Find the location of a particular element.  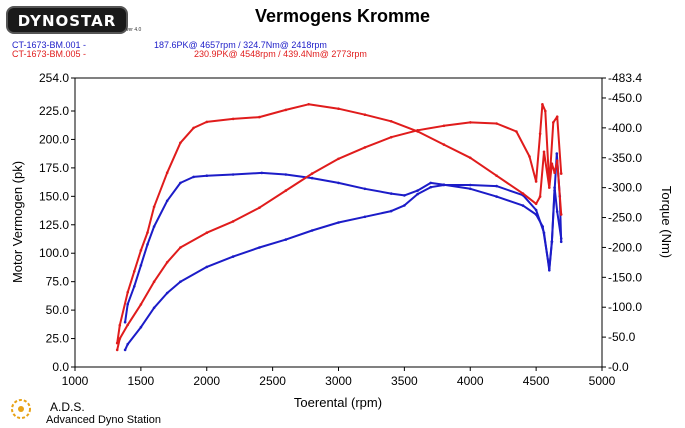

x-tick-label: 3000 is located at coordinates (338, 381).